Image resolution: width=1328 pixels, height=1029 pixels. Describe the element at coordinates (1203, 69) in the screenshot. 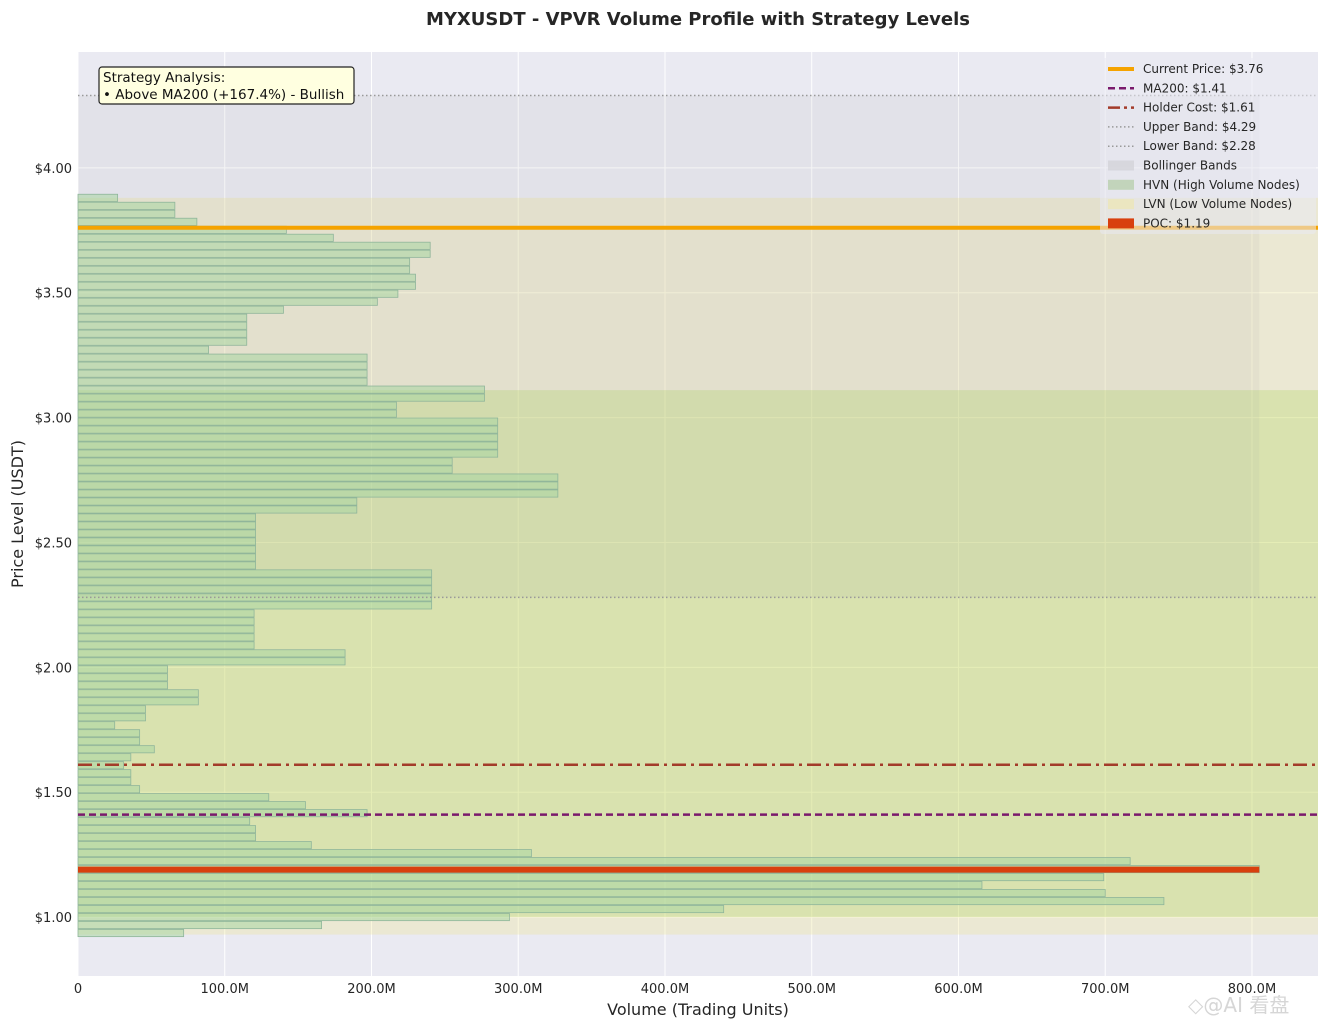

I see `legend-label: Current Price: $3.76` at that location.